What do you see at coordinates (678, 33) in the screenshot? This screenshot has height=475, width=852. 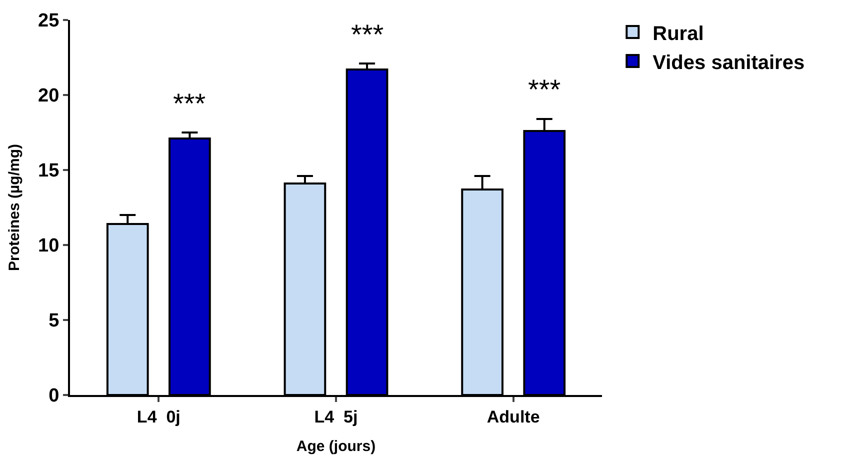 I see `legend-label: Rural` at bounding box center [678, 33].